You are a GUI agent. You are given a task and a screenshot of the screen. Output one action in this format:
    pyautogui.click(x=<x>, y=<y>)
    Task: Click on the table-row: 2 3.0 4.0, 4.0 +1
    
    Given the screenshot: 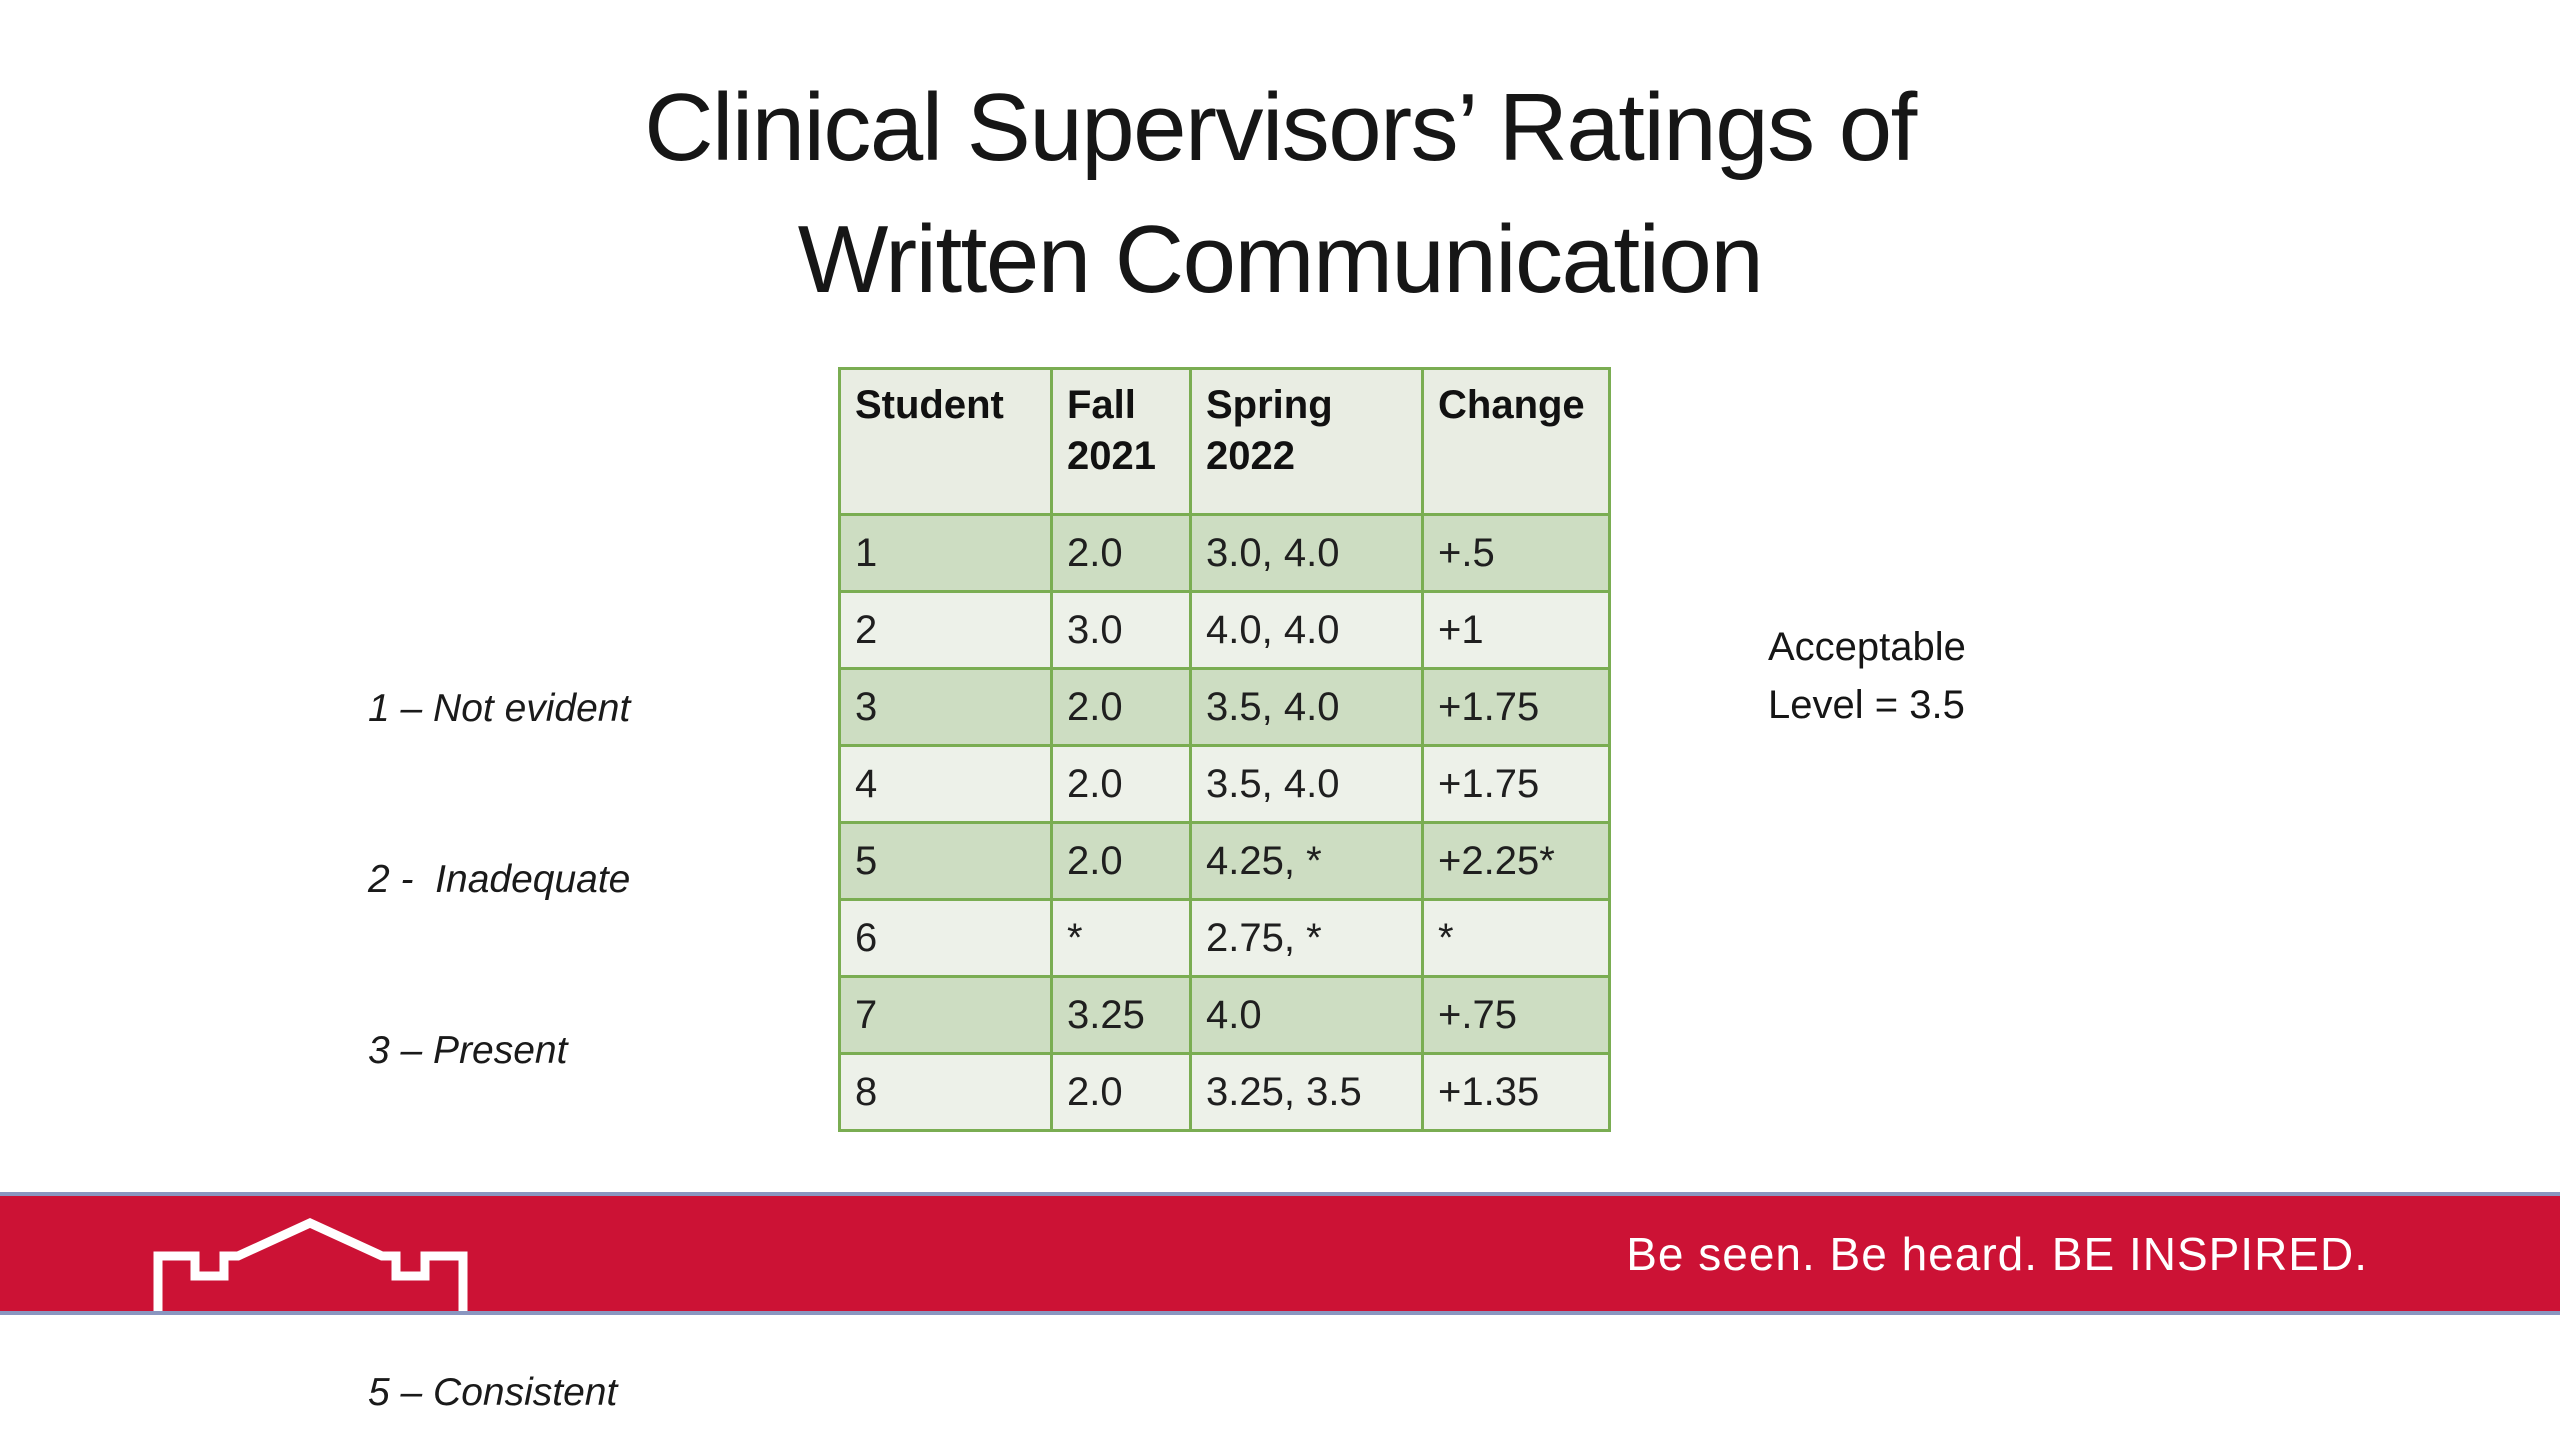 What is the action you would take?
    pyautogui.click(x=1224, y=630)
    